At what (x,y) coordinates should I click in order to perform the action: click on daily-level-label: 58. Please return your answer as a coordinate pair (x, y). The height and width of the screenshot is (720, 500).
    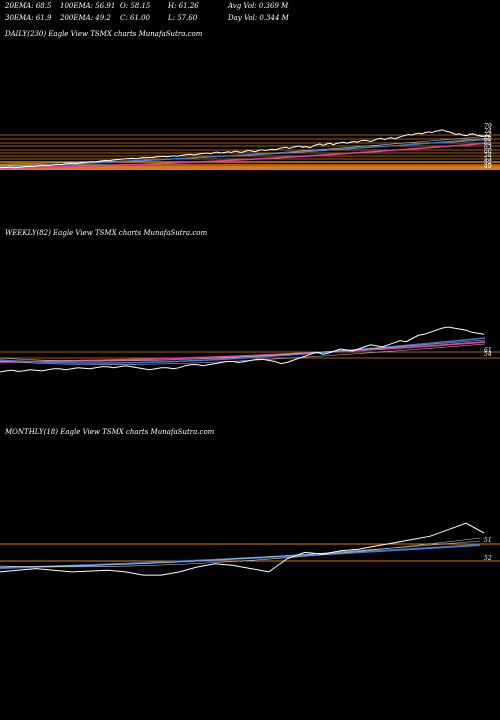
    Looking at the image, I should click on (488, 155).